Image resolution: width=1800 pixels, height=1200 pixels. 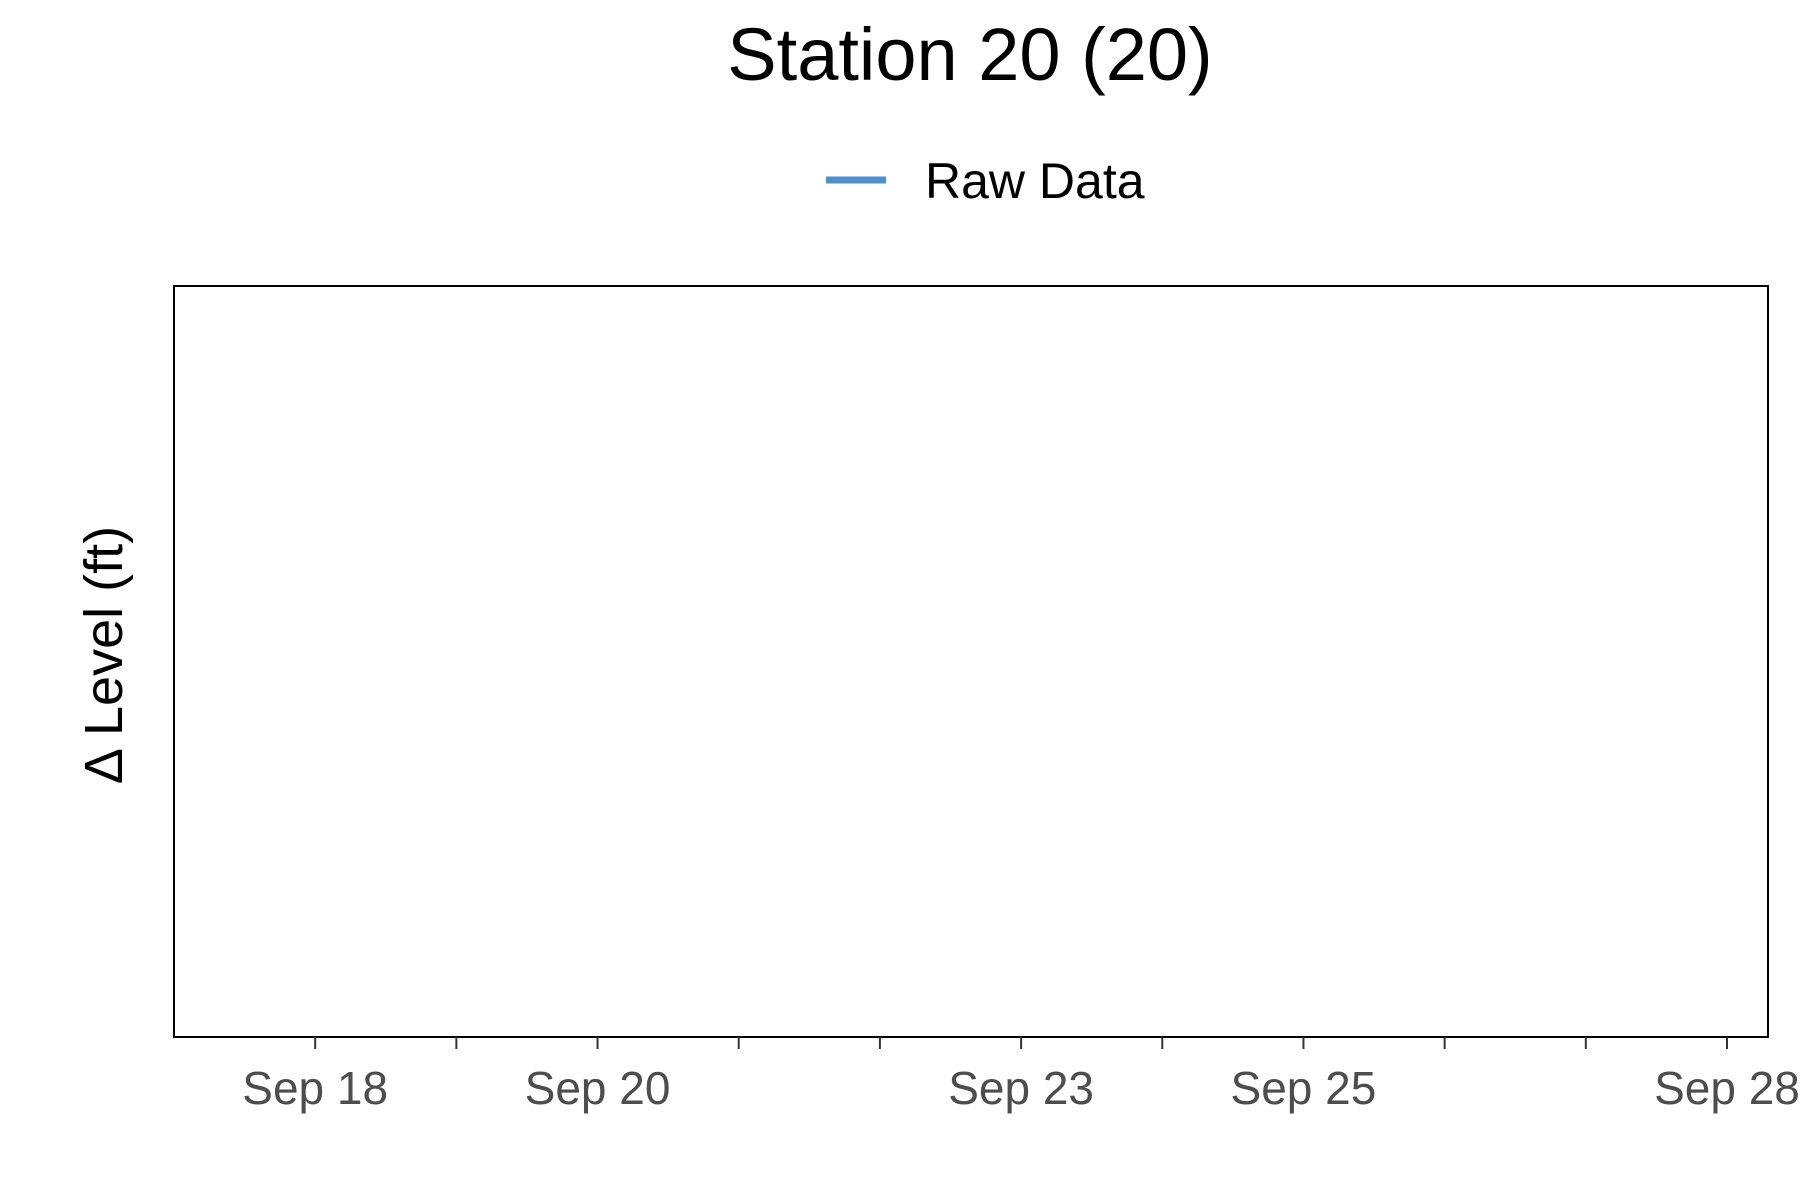 I want to click on x-tick-label: Sep 23, so click(x=1021, y=1088).